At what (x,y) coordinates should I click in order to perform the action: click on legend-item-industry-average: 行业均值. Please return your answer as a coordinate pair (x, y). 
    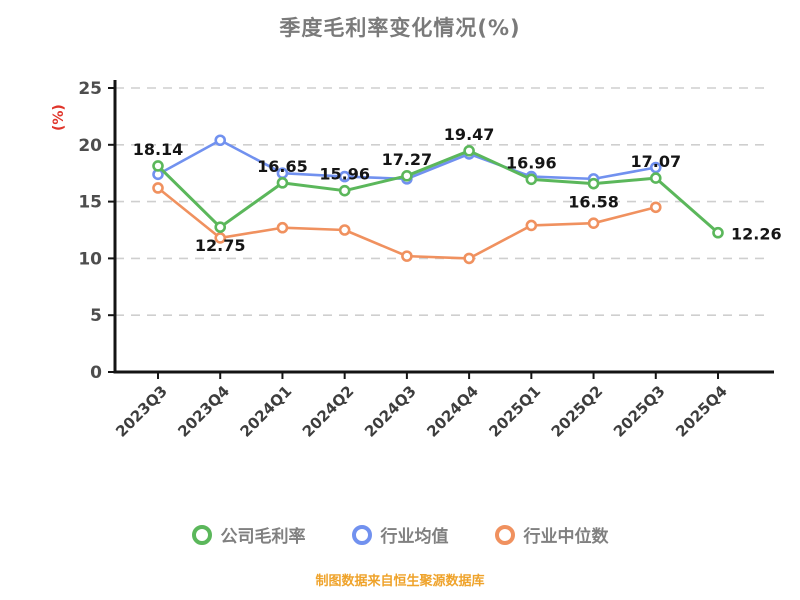
    Looking at the image, I should click on (400, 534).